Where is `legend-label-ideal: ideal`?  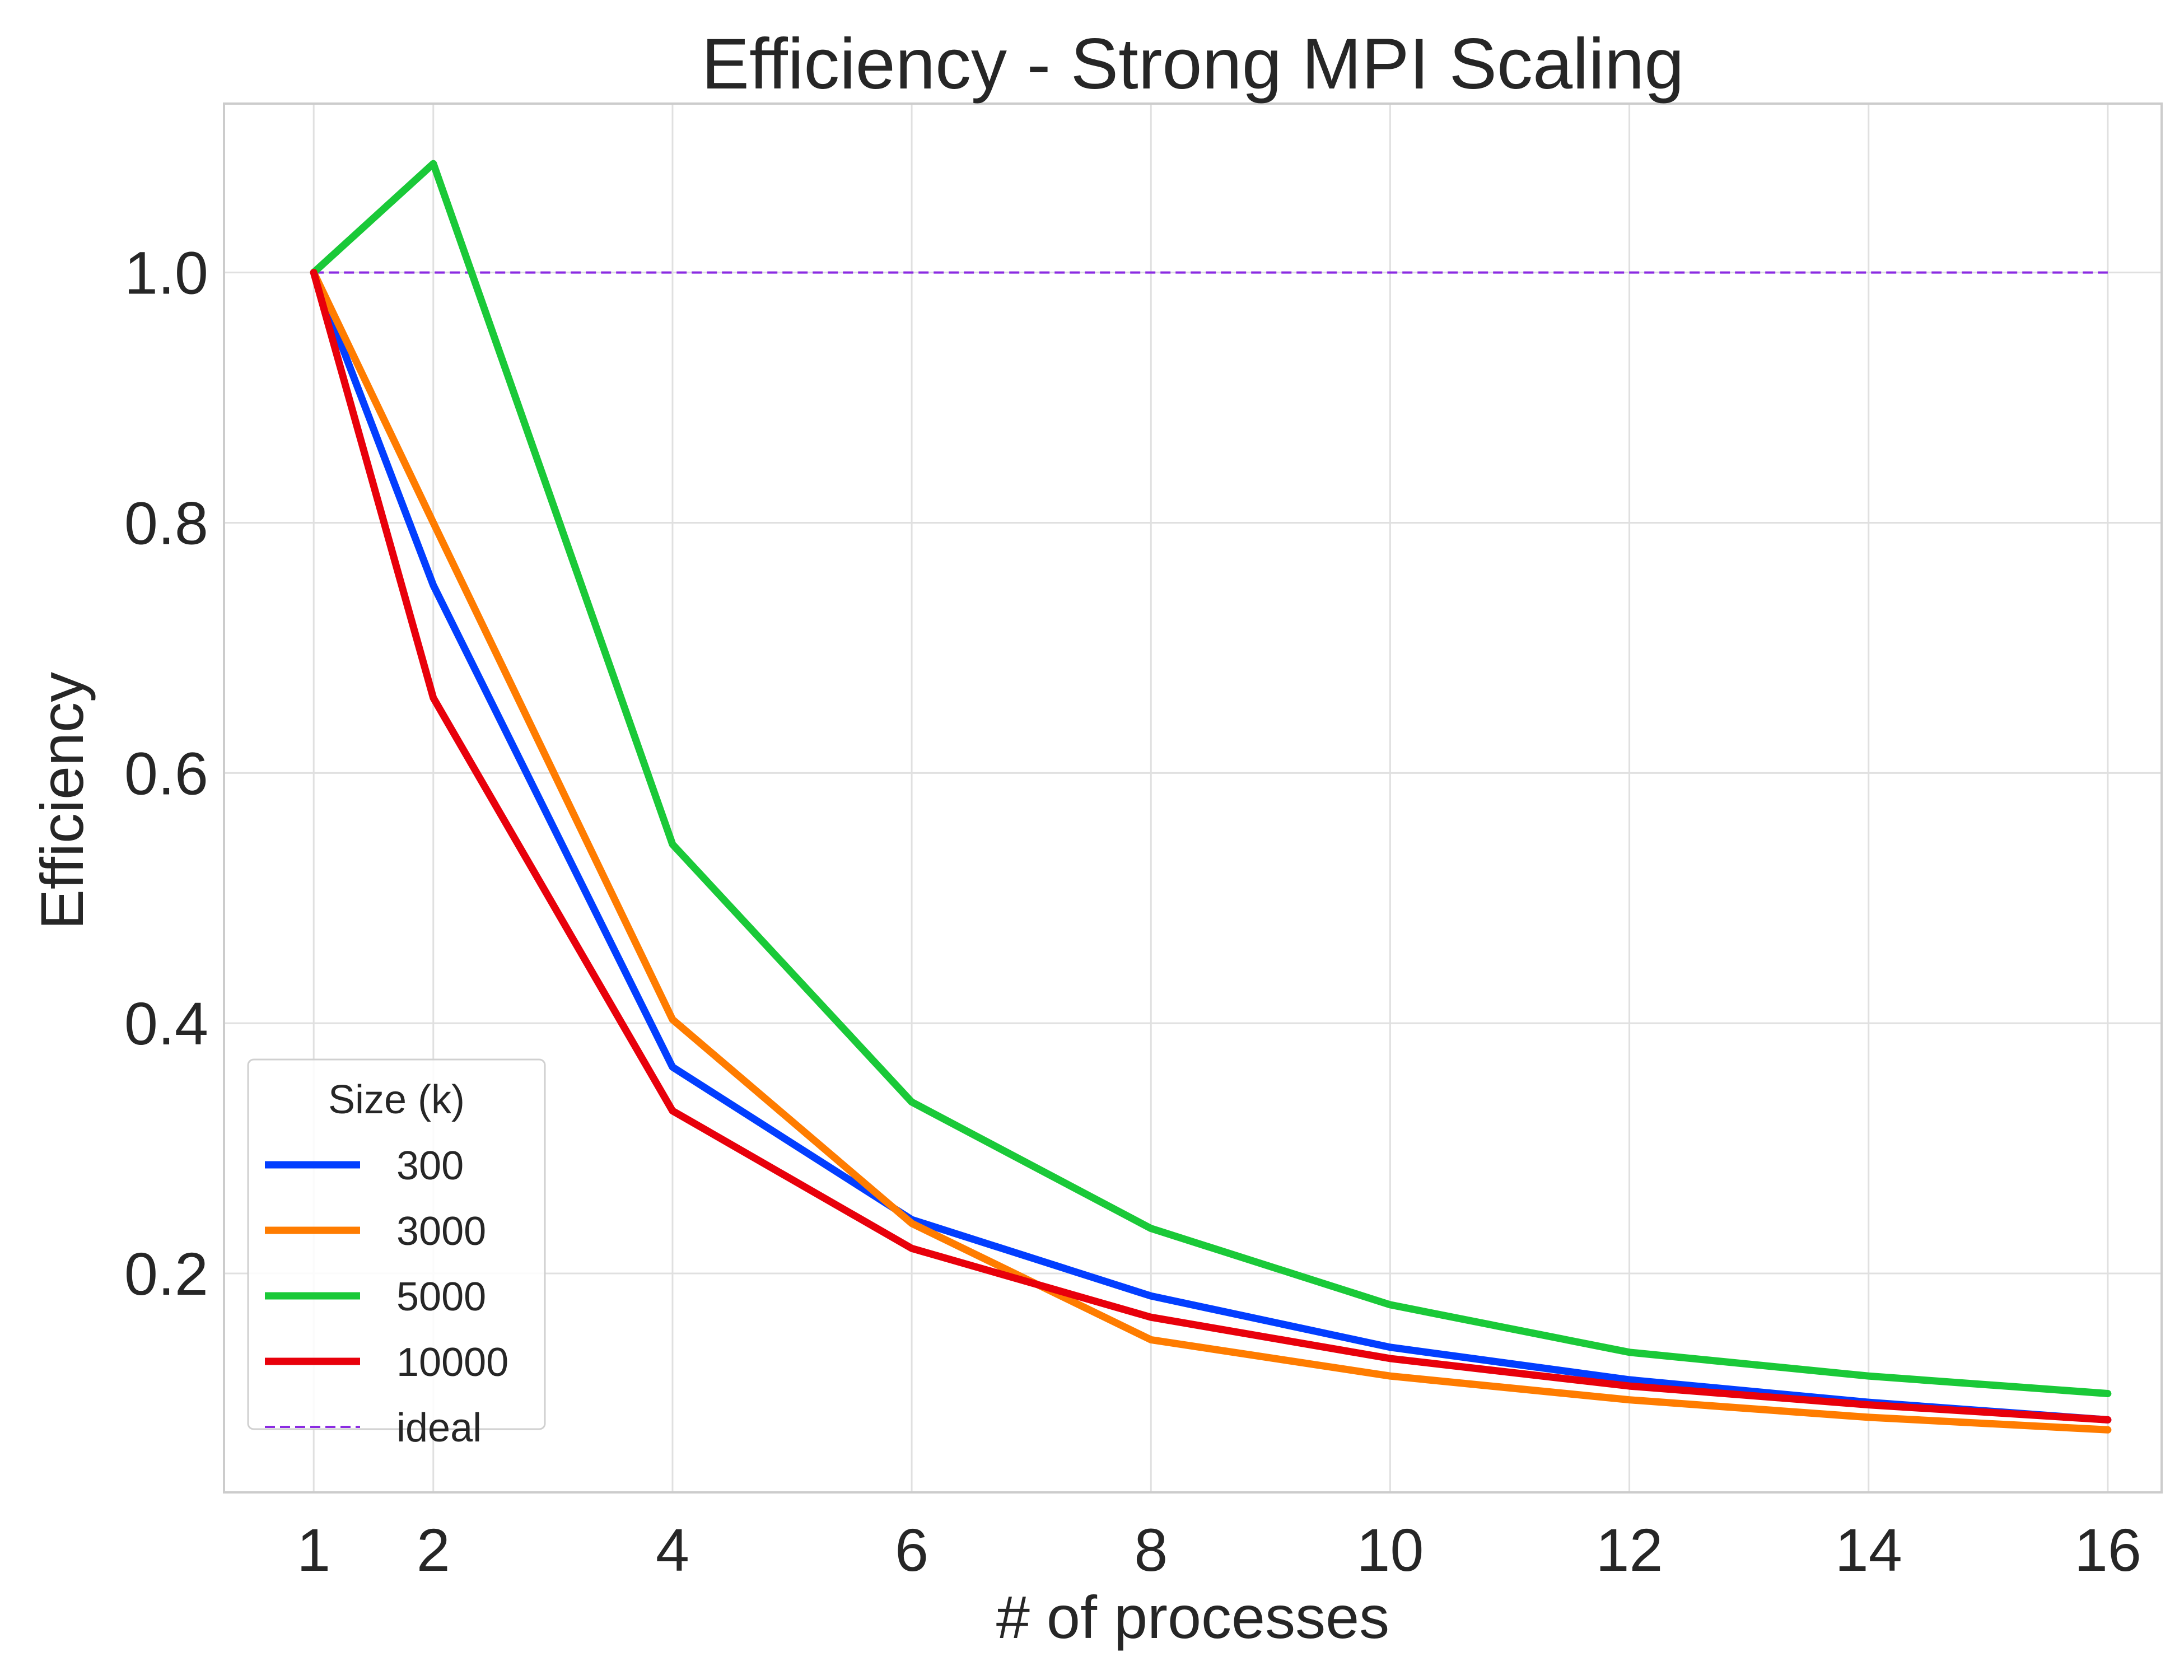 legend-label-ideal: ideal is located at coordinates (439, 1428).